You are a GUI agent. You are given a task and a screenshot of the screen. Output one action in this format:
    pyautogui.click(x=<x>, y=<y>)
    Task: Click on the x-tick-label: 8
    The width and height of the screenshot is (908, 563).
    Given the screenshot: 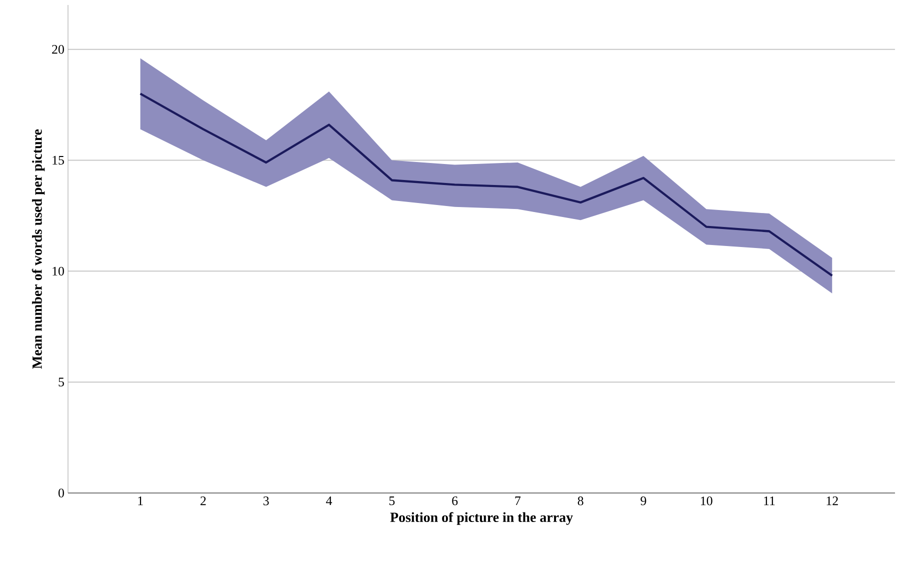 What is the action you would take?
    pyautogui.click(x=581, y=501)
    